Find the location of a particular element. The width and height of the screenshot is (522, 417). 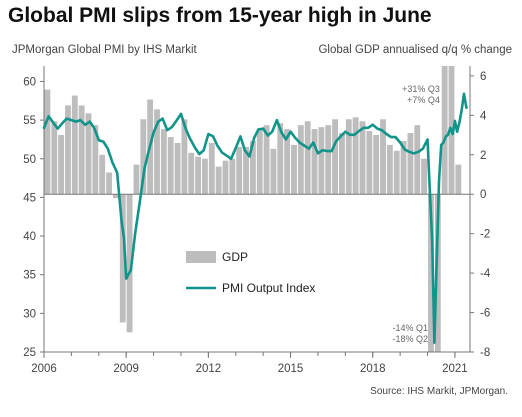

bar-annotations: +31% Q3+7% Q4 -14% Q1-18% Q2 is located at coordinates (416, 214).